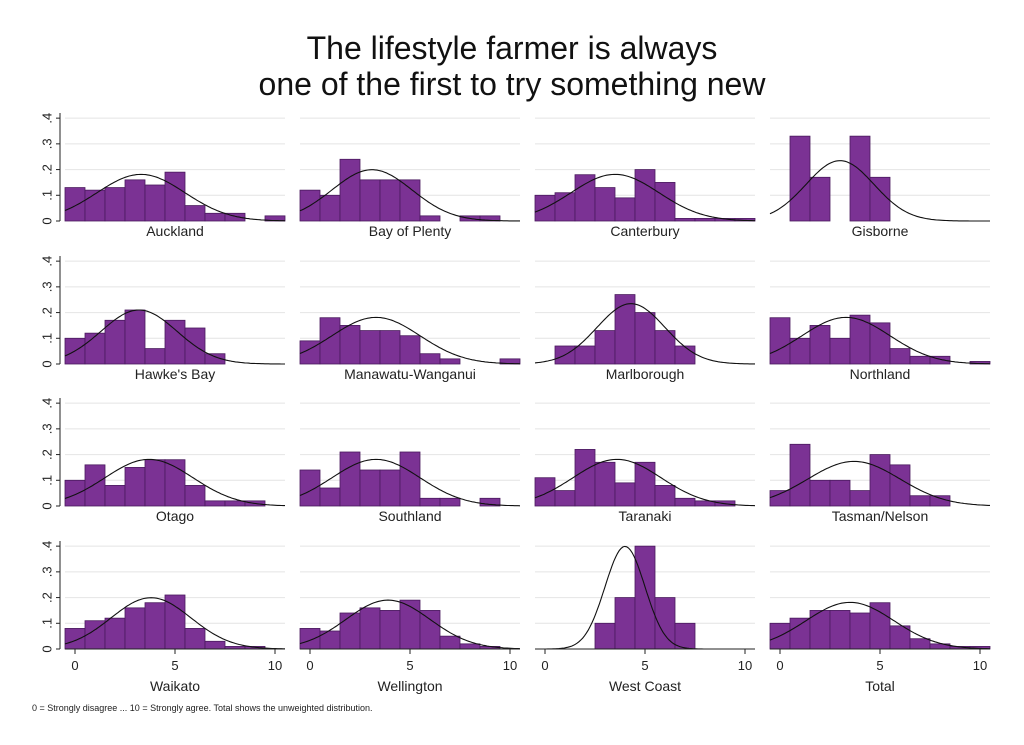  What do you see at coordinates (175, 686) in the screenshot?
I see `panel-label: Waikato` at bounding box center [175, 686].